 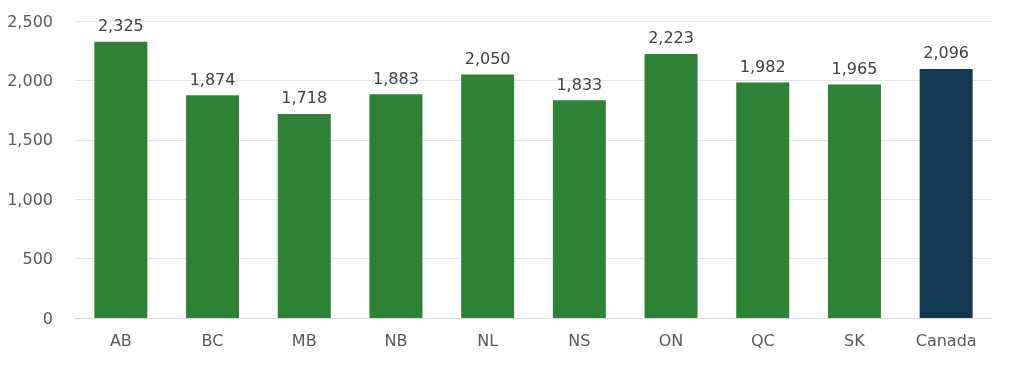 I want to click on y-tick-label: 500, so click(x=37, y=259).